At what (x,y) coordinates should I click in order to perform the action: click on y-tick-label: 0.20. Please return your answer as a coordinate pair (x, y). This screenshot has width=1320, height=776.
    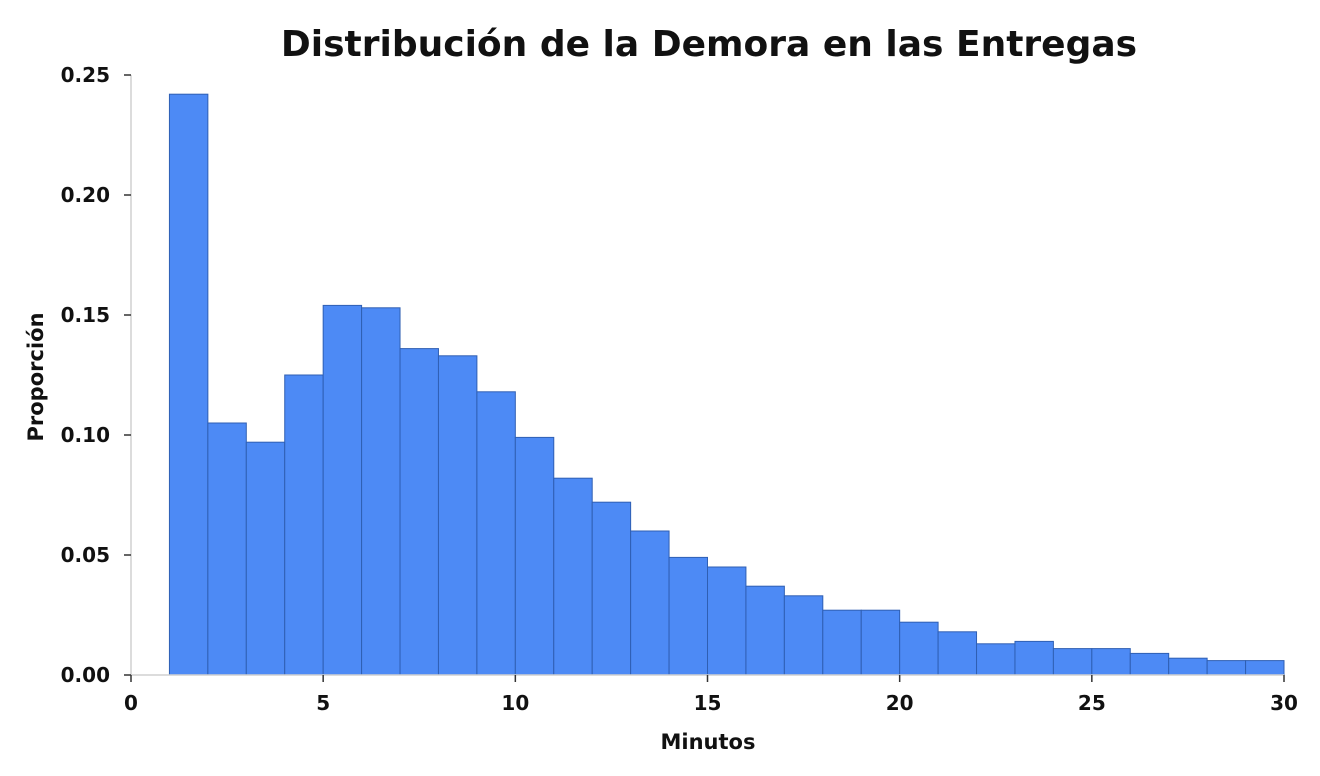
    Looking at the image, I should click on (85, 195).